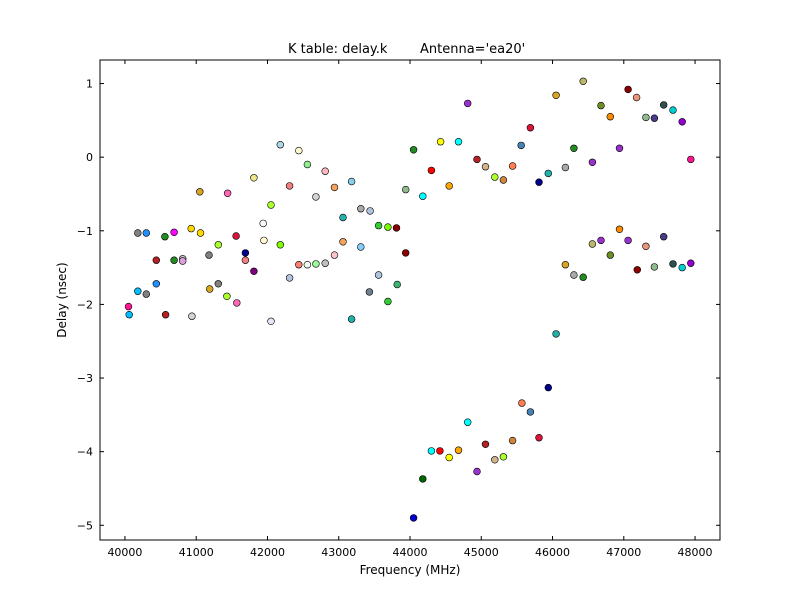 This screenshot has height=600, width=800. I want to click on y-tick-label: −2, so click(85, 304).